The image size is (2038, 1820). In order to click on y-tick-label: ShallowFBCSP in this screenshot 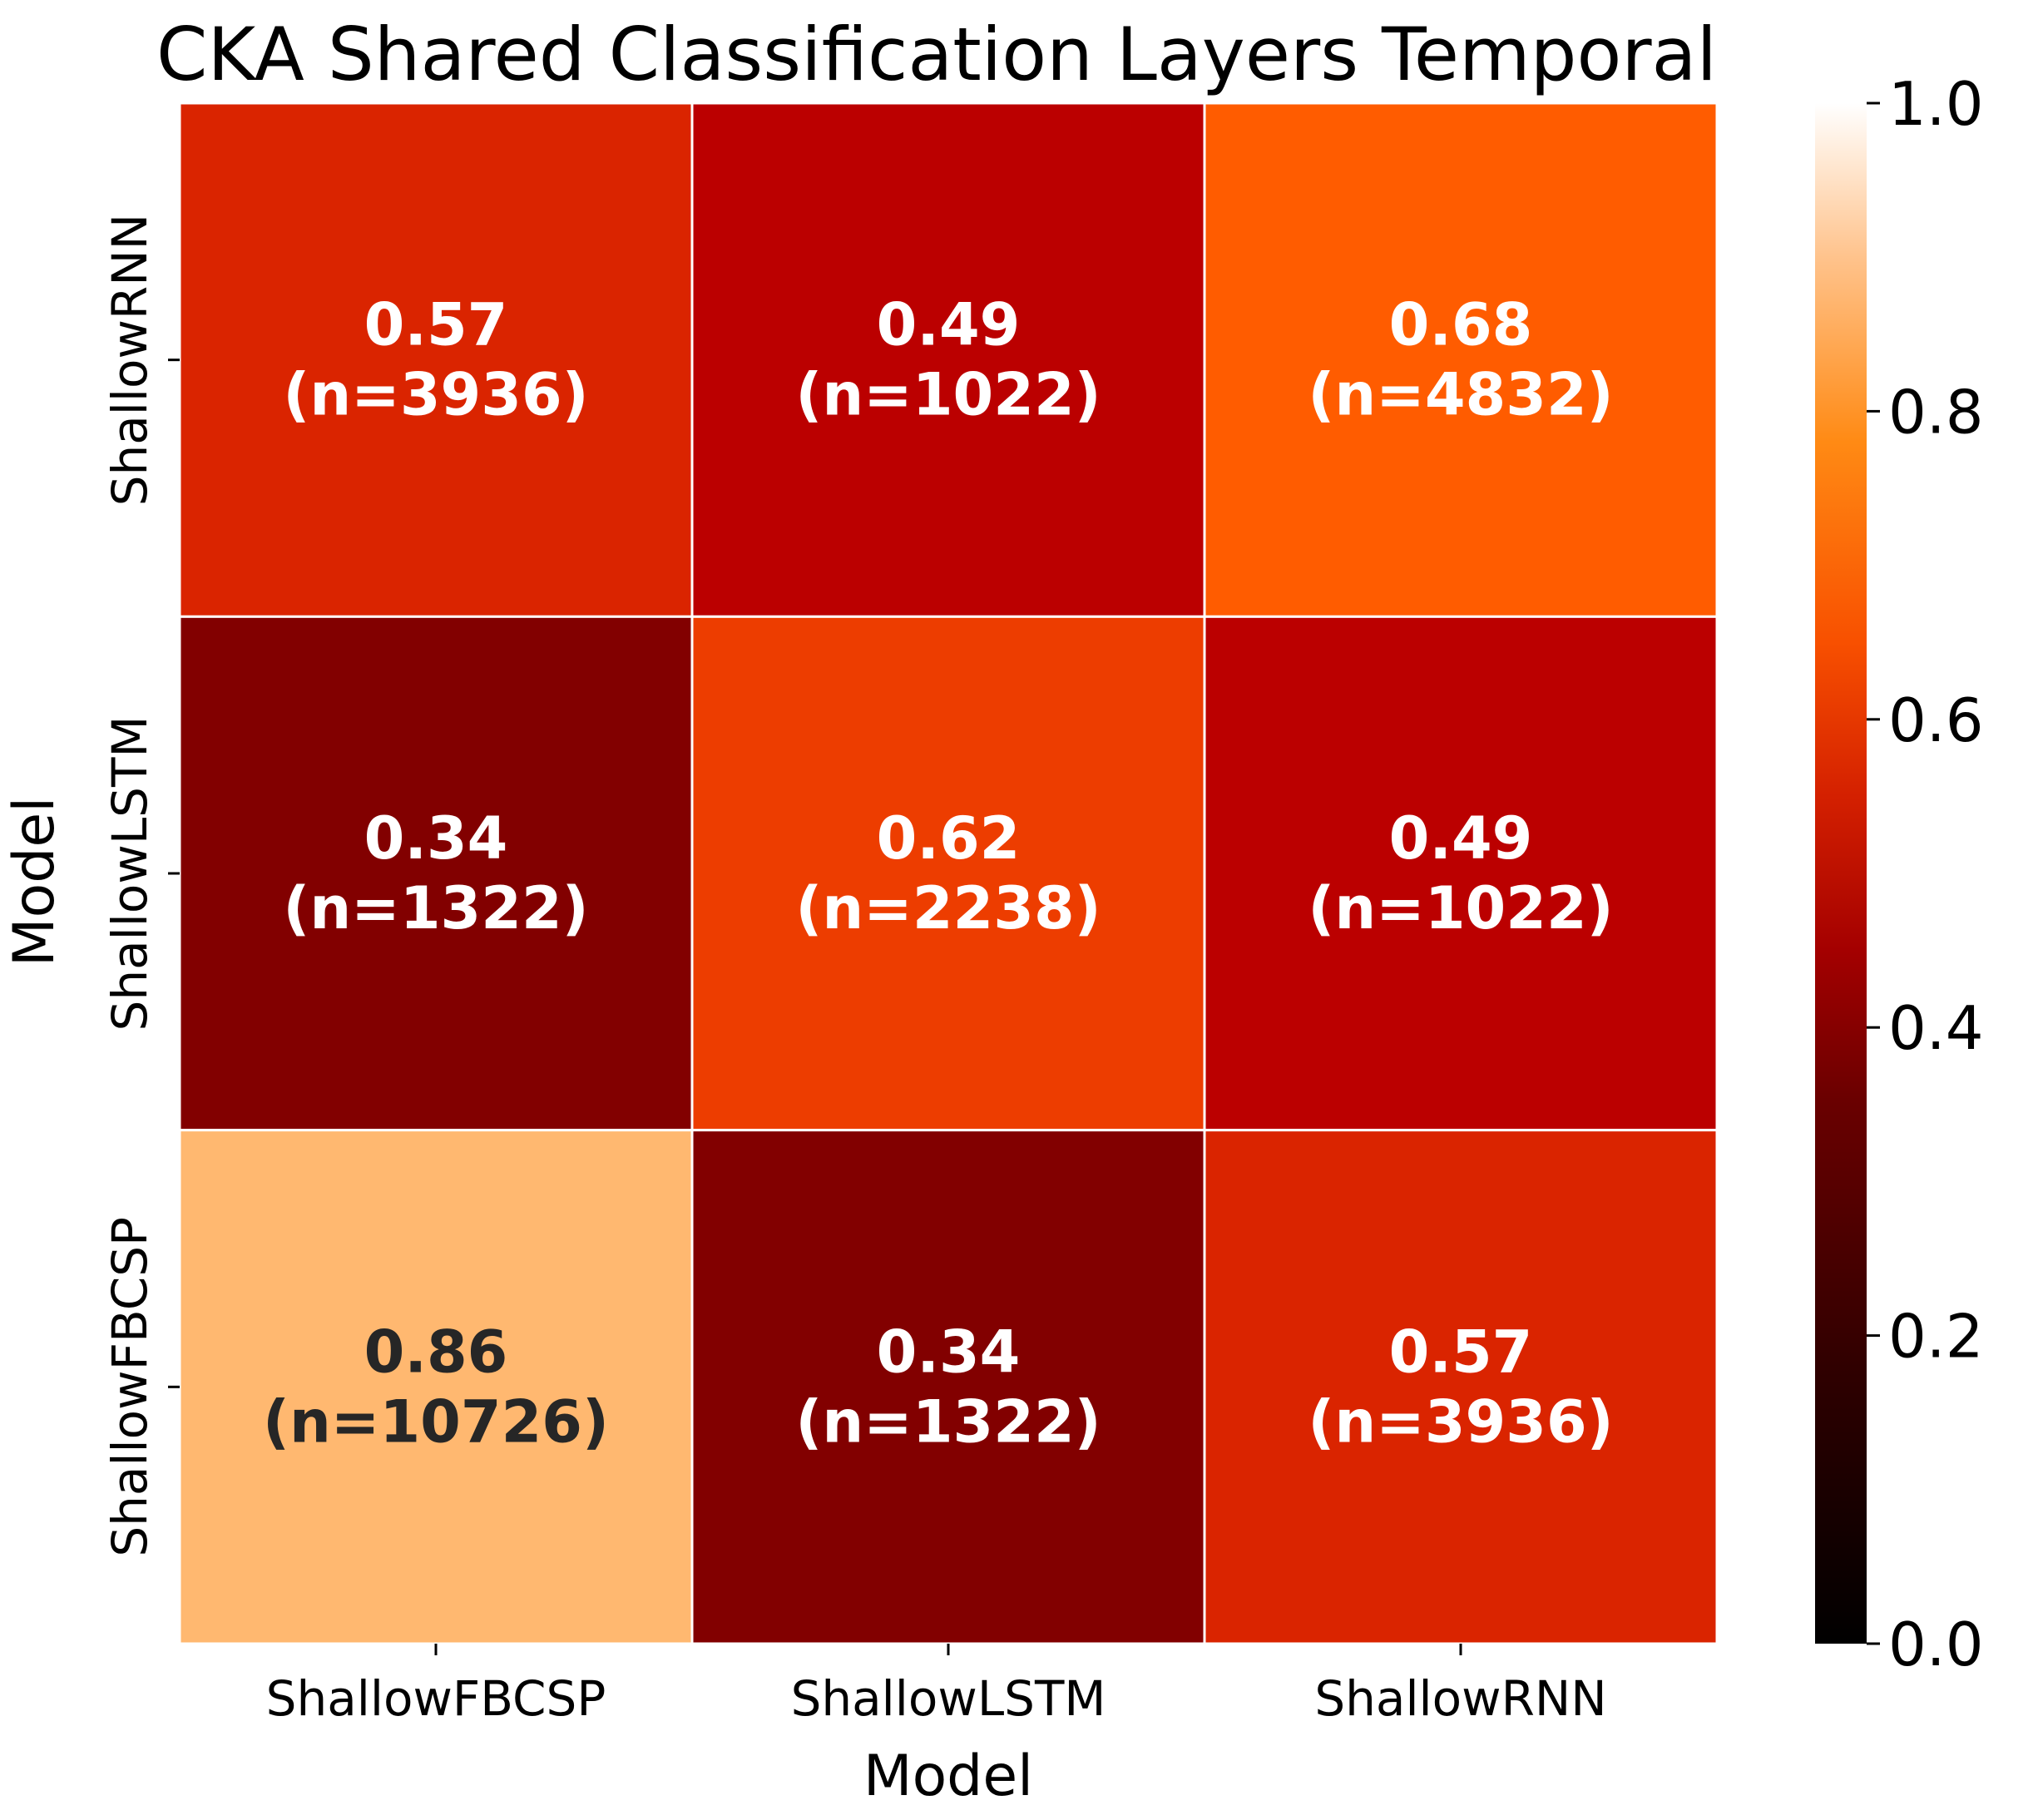, I will do `click(129, 1387)`.